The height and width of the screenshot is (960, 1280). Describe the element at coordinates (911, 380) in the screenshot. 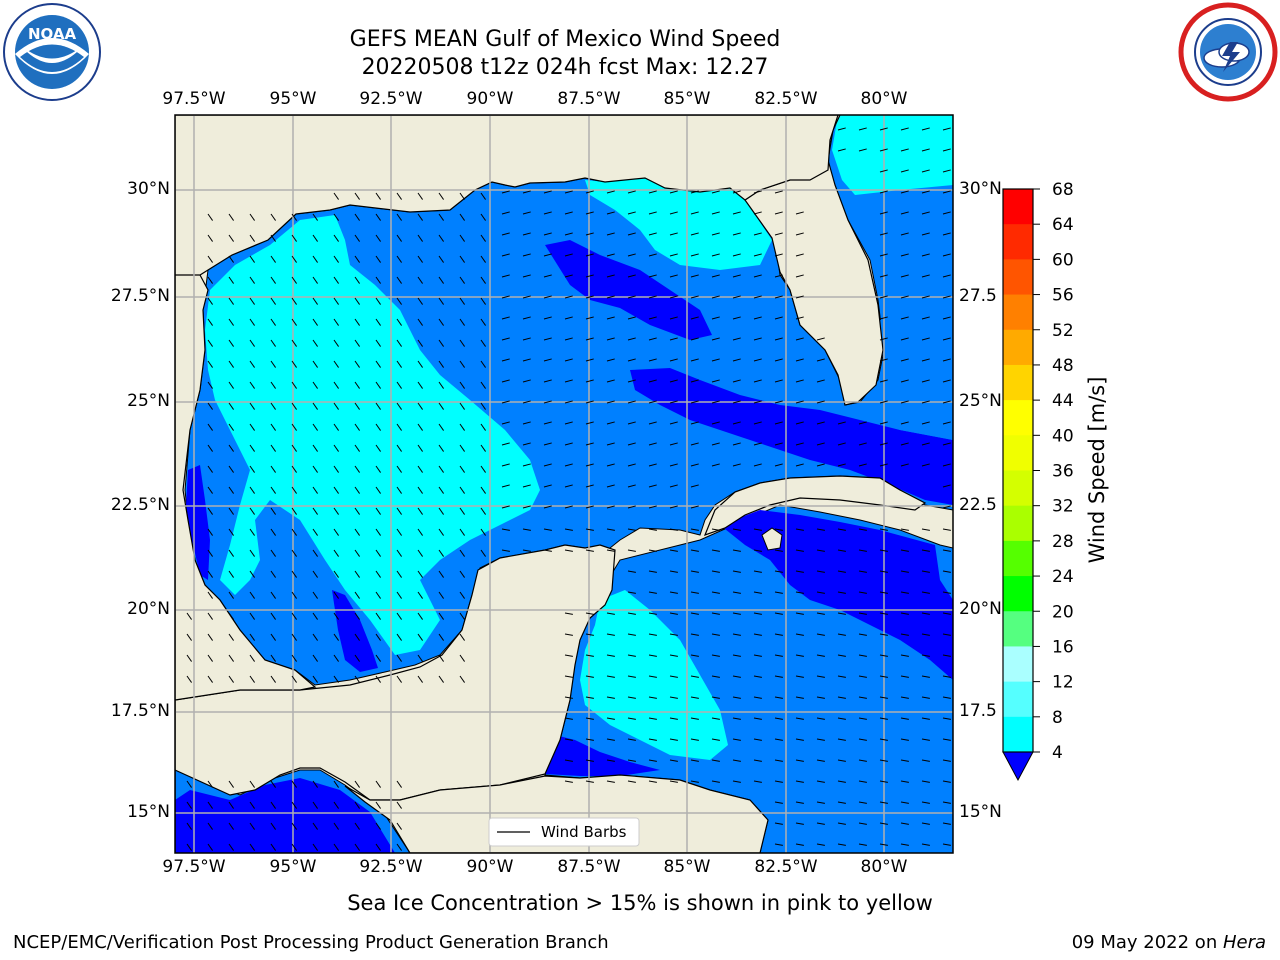

I see `bahamas-sea` at that location.